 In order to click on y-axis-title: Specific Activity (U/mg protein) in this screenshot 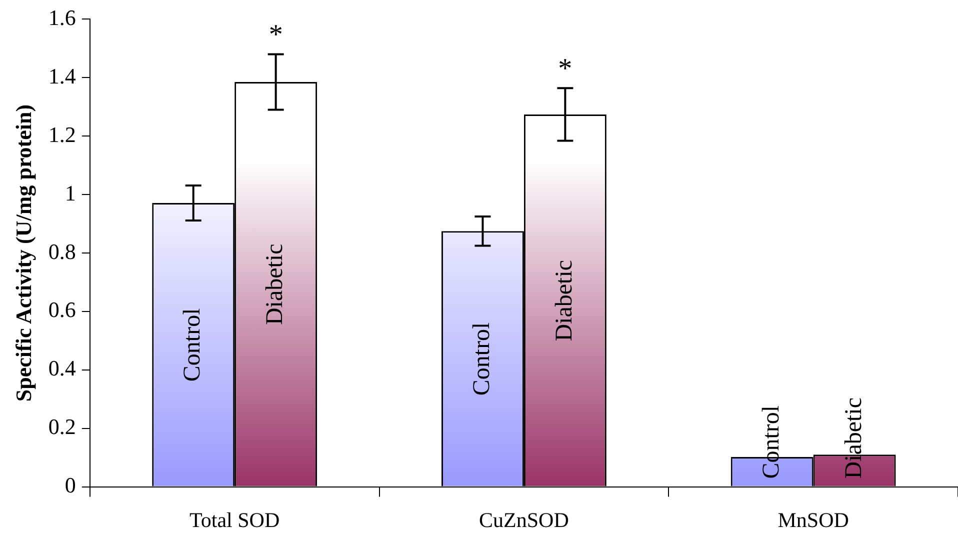, I will do `click(23, 253)`.